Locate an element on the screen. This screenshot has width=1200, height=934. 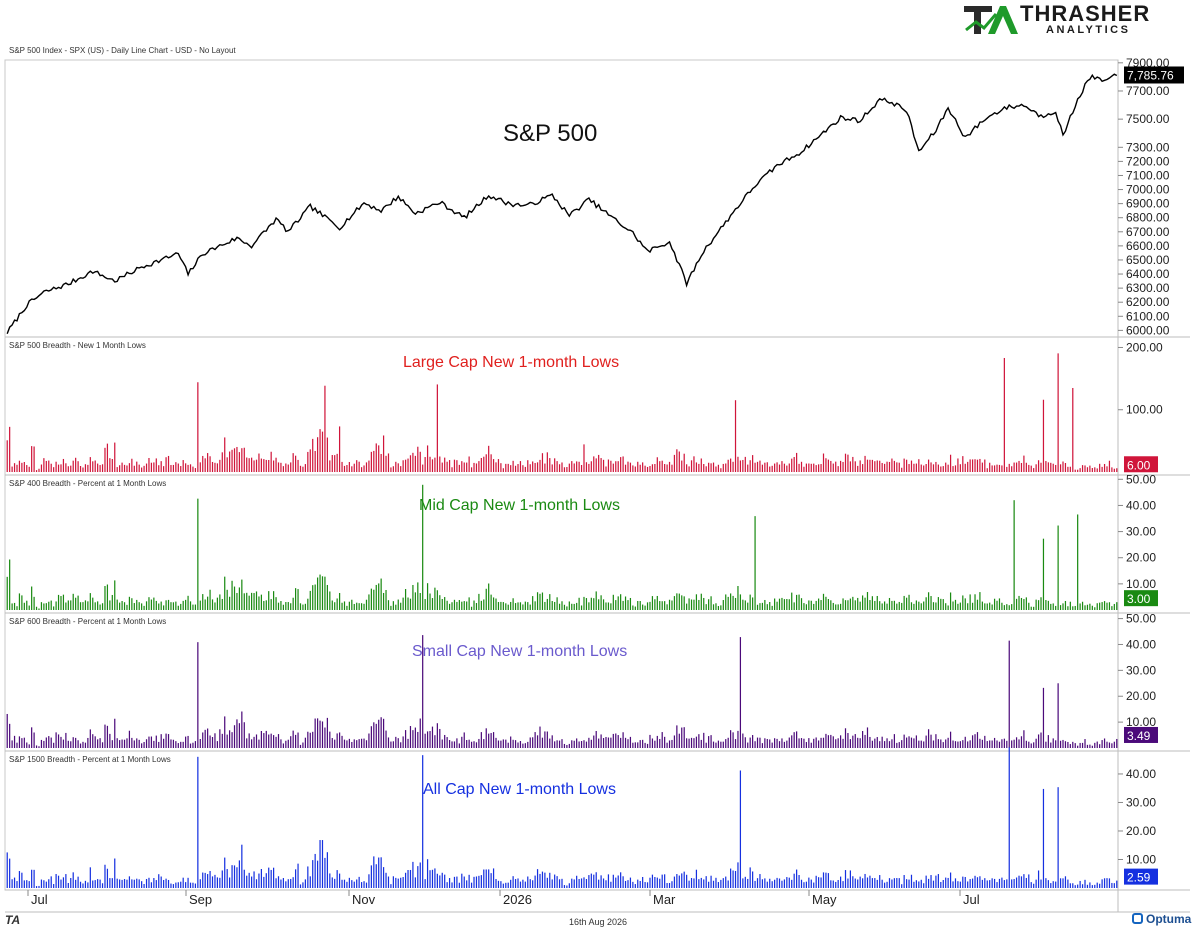
bar-y-tick-label: 40.00 is located at coordinates (1141, 774).